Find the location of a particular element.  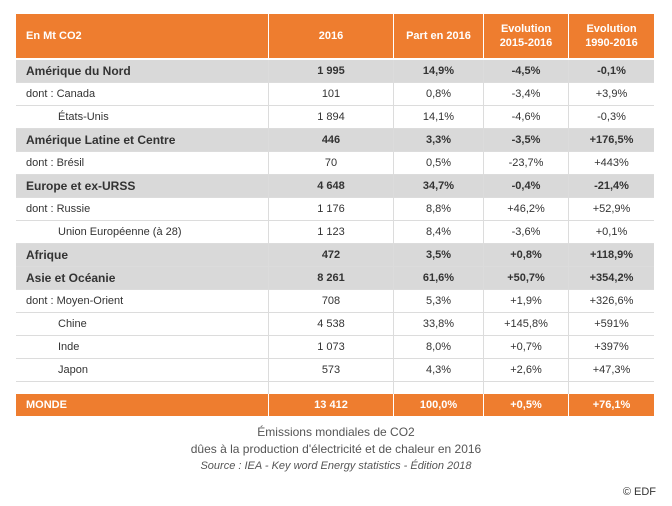

table-row: dont : Russie 1 176 8,8% +46,2% +52,9% is located at coordinates (335, 209).